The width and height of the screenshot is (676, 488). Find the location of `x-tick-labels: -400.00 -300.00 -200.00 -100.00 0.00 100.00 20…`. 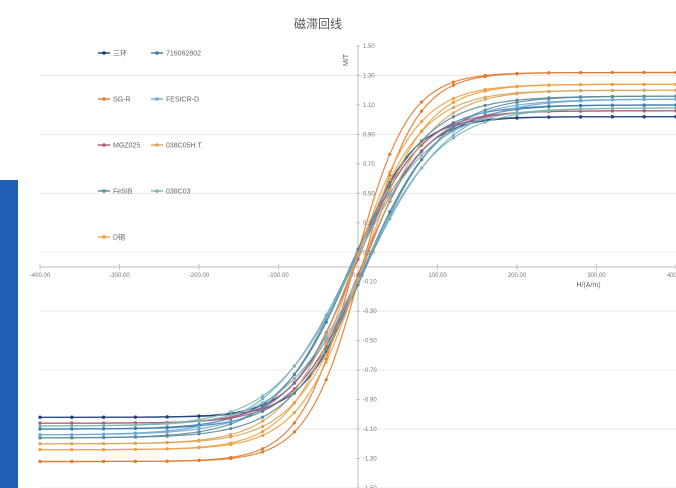

x-tick-labels: -400.00 -300.00 -200.00 -100.00 0.00 100.00 20… is located at coordinates (353, 276).